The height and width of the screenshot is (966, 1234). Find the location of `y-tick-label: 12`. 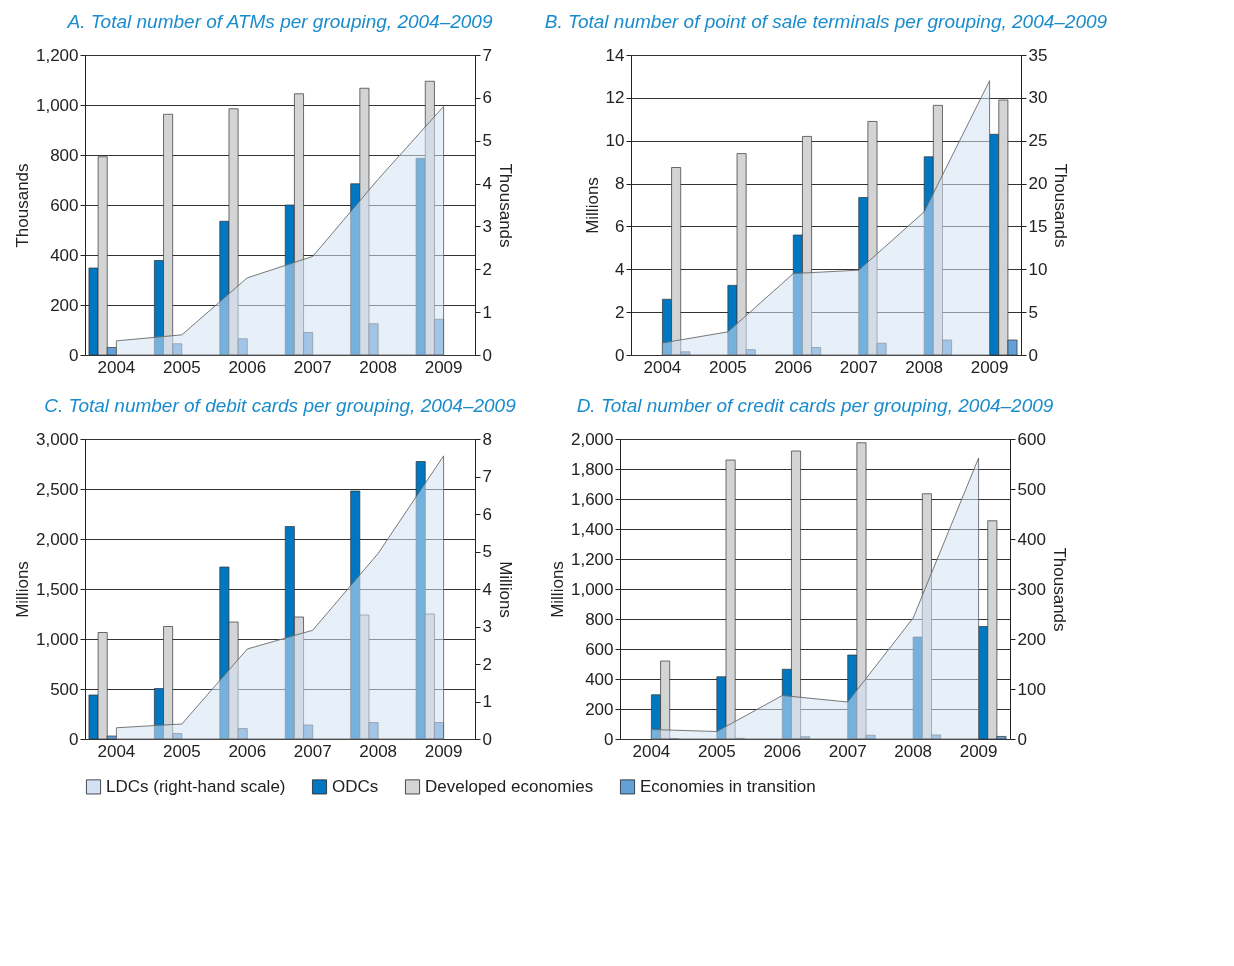

y-tick-label: 12 is located at coordinates (615, 98).